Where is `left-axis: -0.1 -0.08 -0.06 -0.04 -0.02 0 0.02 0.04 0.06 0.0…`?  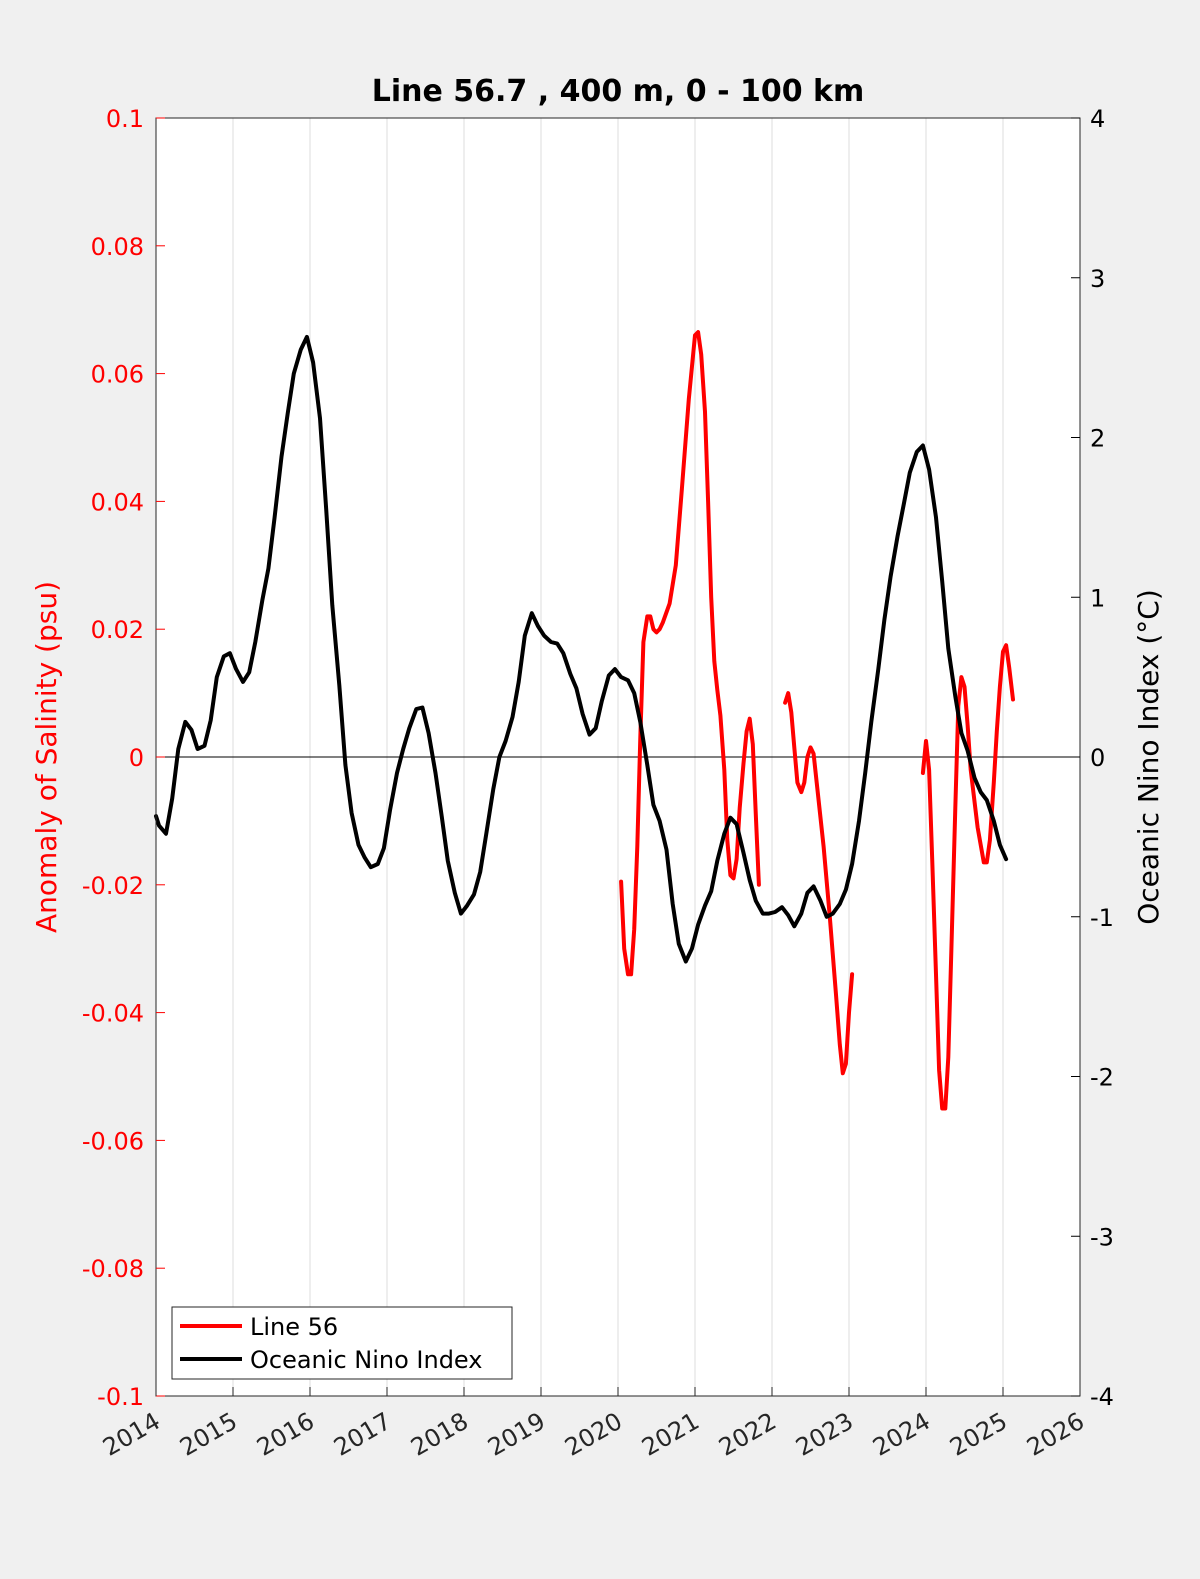
left-axis: -0.1 -0.08 -0.06 -0.04 -0.02 0 0.02 0.04 0.06 0.0… is located at coordinates (123, 758).